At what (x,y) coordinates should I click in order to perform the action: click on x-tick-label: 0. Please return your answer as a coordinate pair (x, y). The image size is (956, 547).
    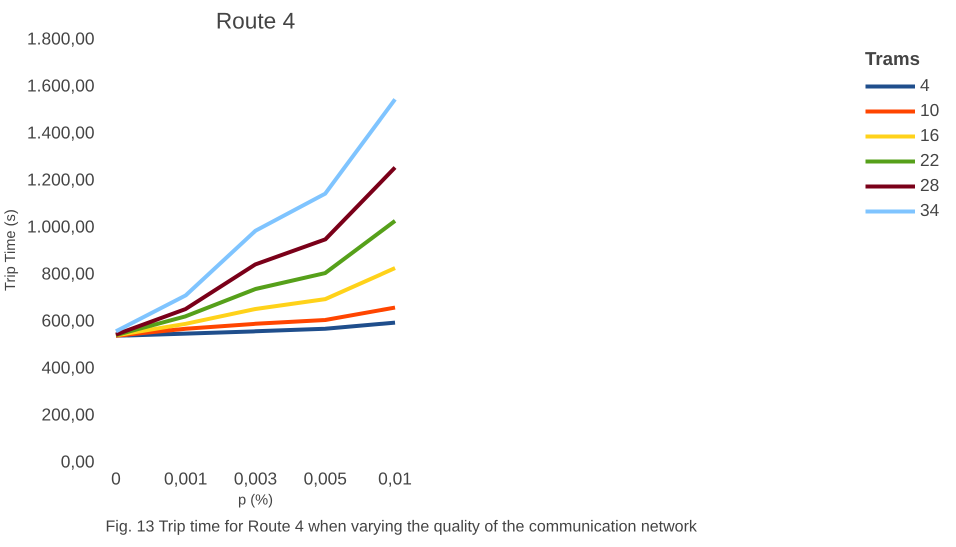
    Looking at the image, I should click on (116, 478).